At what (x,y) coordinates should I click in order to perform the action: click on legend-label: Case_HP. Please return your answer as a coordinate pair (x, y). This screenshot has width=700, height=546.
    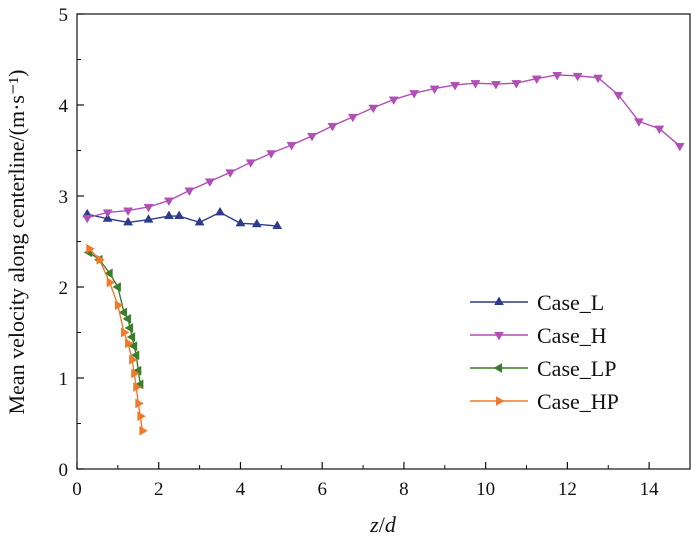
    Looking at the image, I should click on (578, 401).